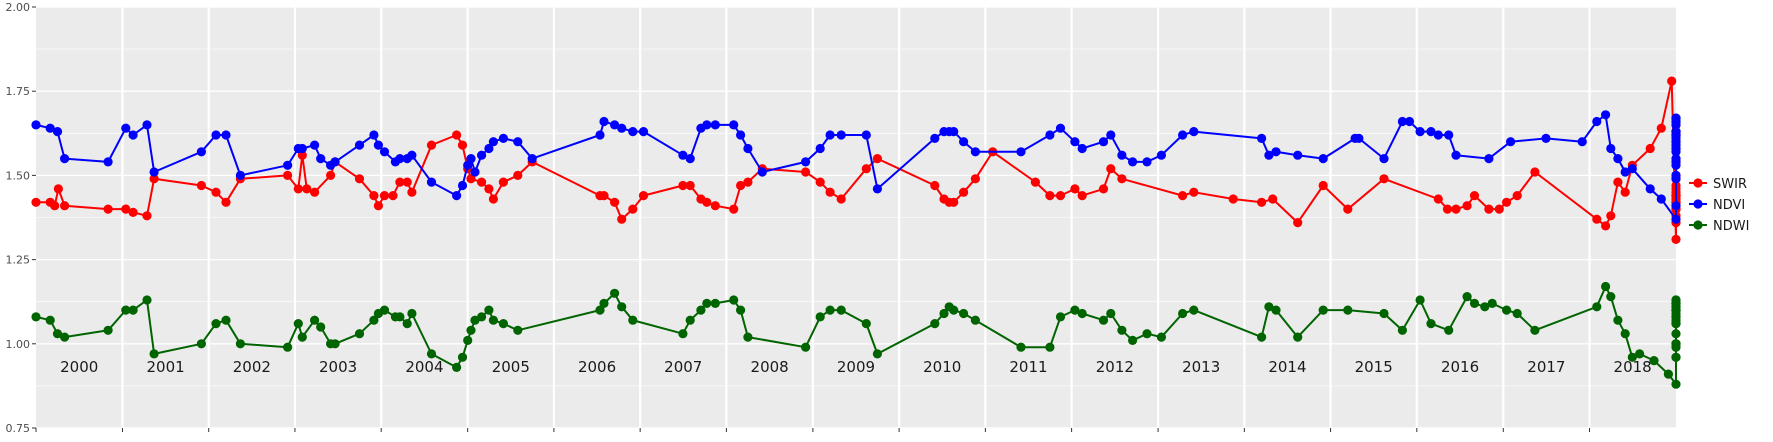  What do you see at coordinates (1718, 184) in the screenshot?
I see `legend-item-swir: SWIR` at bounding box center [1718, 184].